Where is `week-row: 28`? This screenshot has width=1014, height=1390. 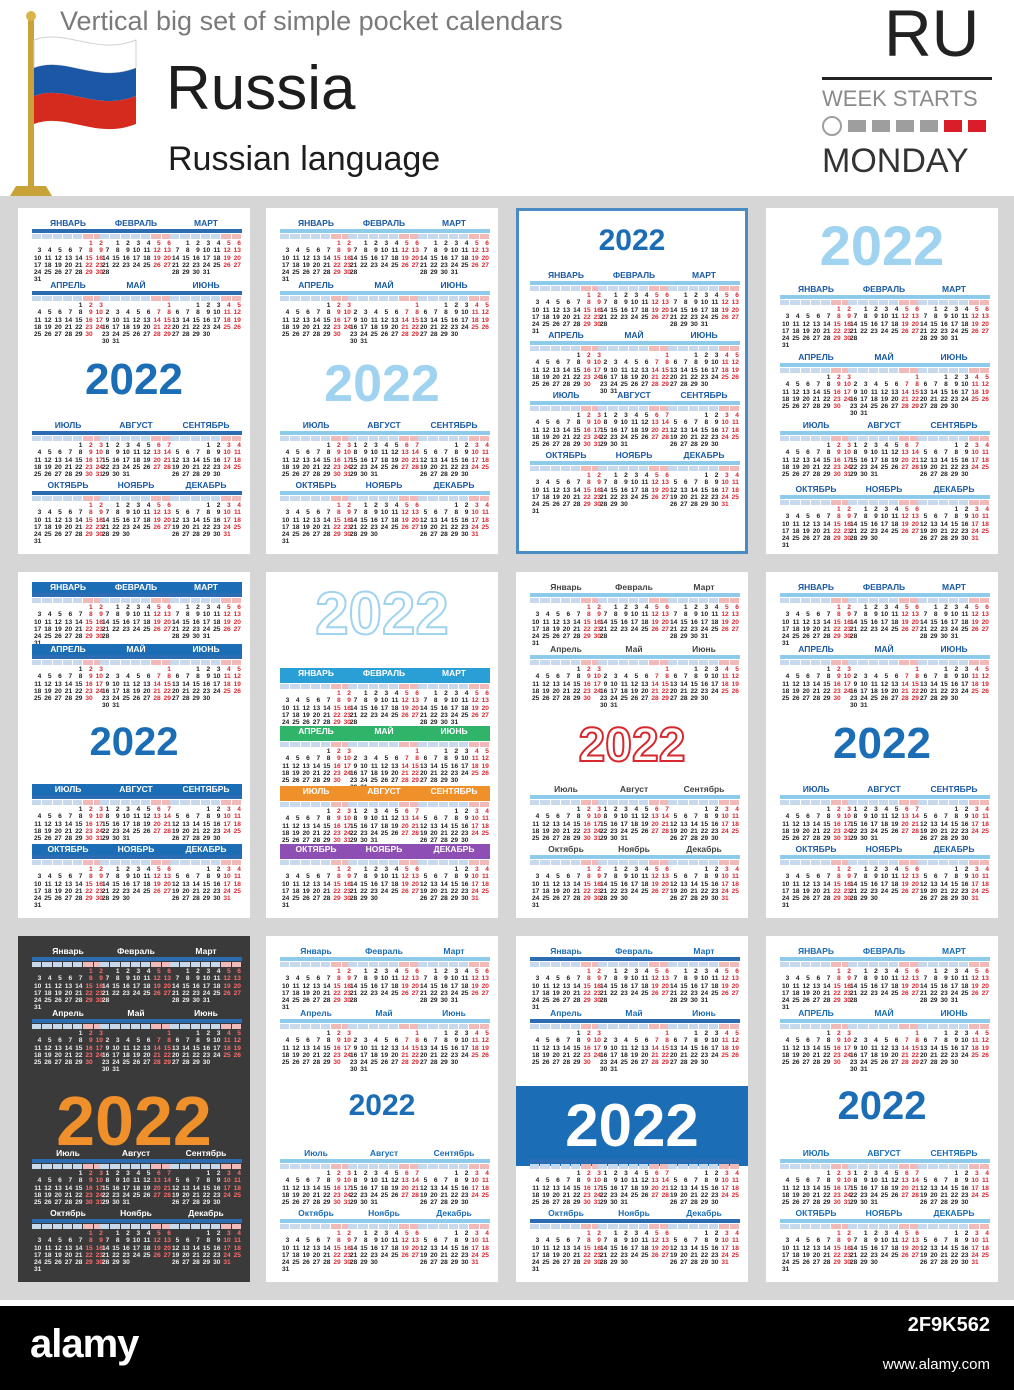 week-row: 28 is located at coordinates (634, 324).